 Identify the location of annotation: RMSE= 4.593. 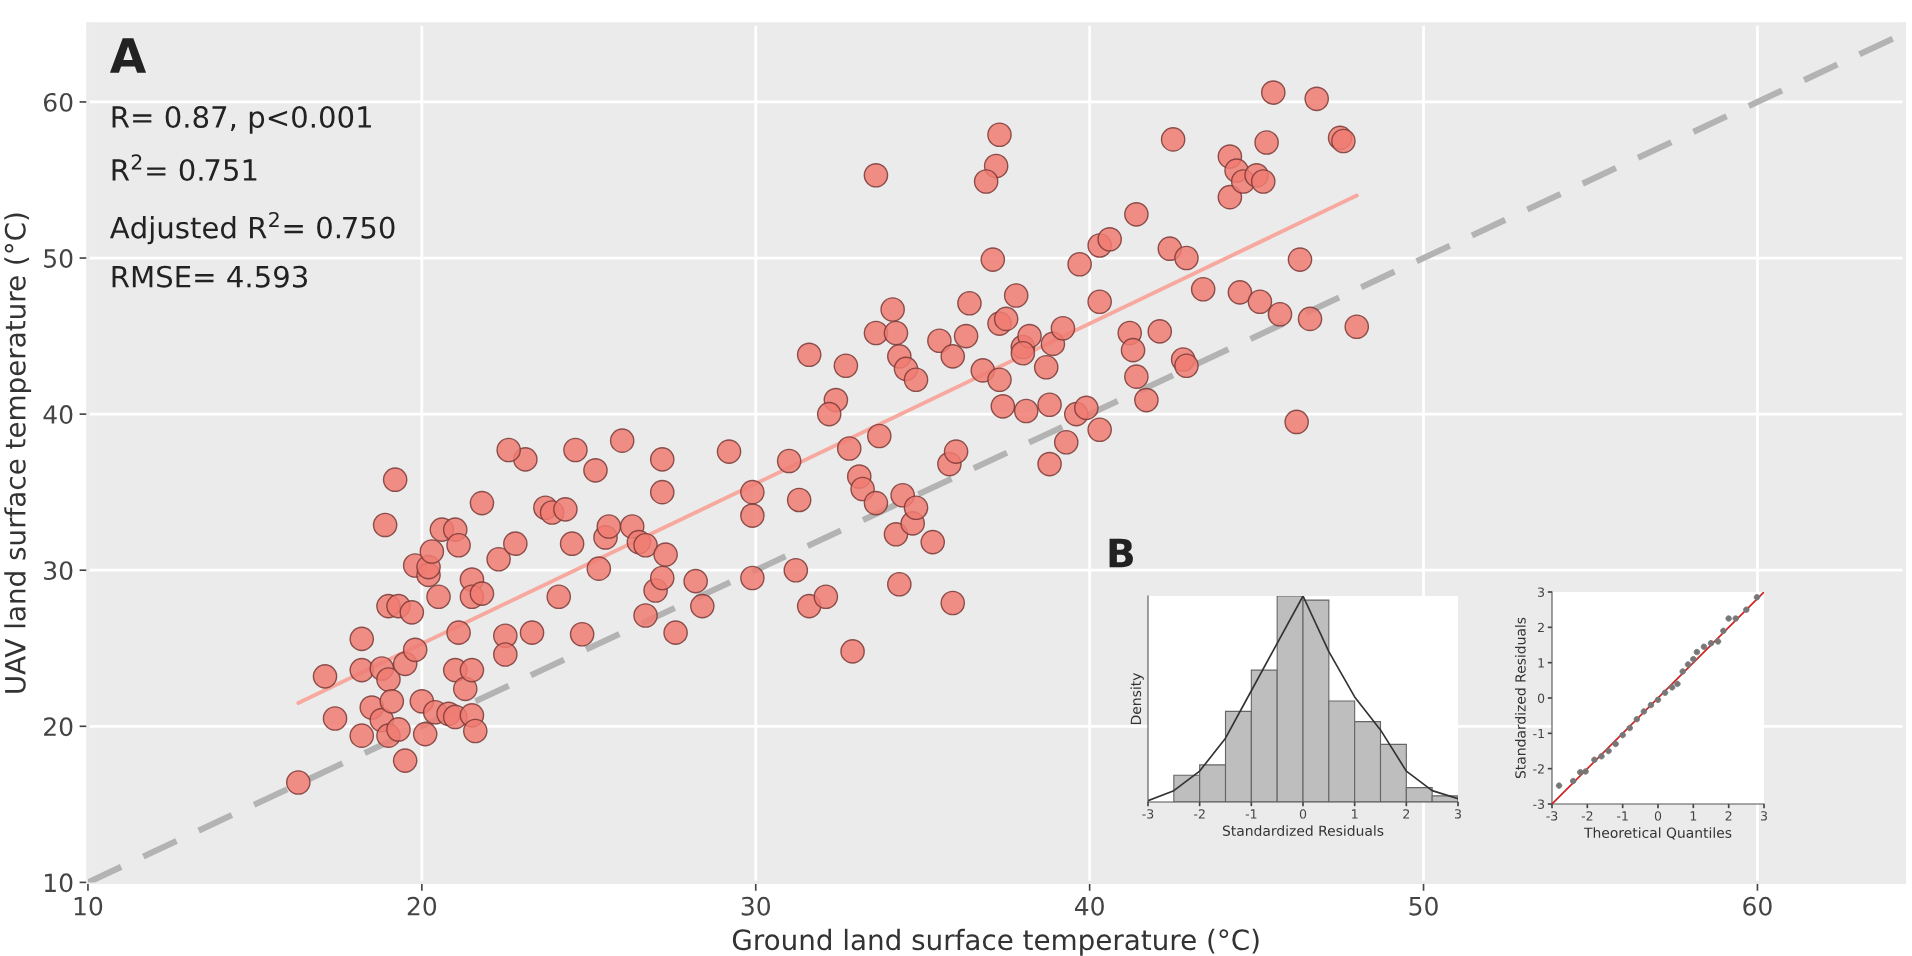
(209, 276).